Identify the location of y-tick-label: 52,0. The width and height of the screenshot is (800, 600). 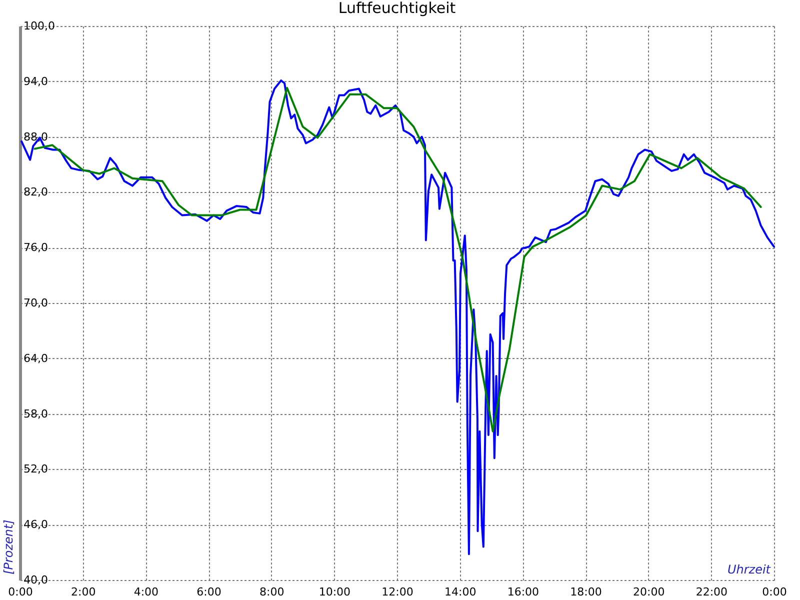
(36, 469).